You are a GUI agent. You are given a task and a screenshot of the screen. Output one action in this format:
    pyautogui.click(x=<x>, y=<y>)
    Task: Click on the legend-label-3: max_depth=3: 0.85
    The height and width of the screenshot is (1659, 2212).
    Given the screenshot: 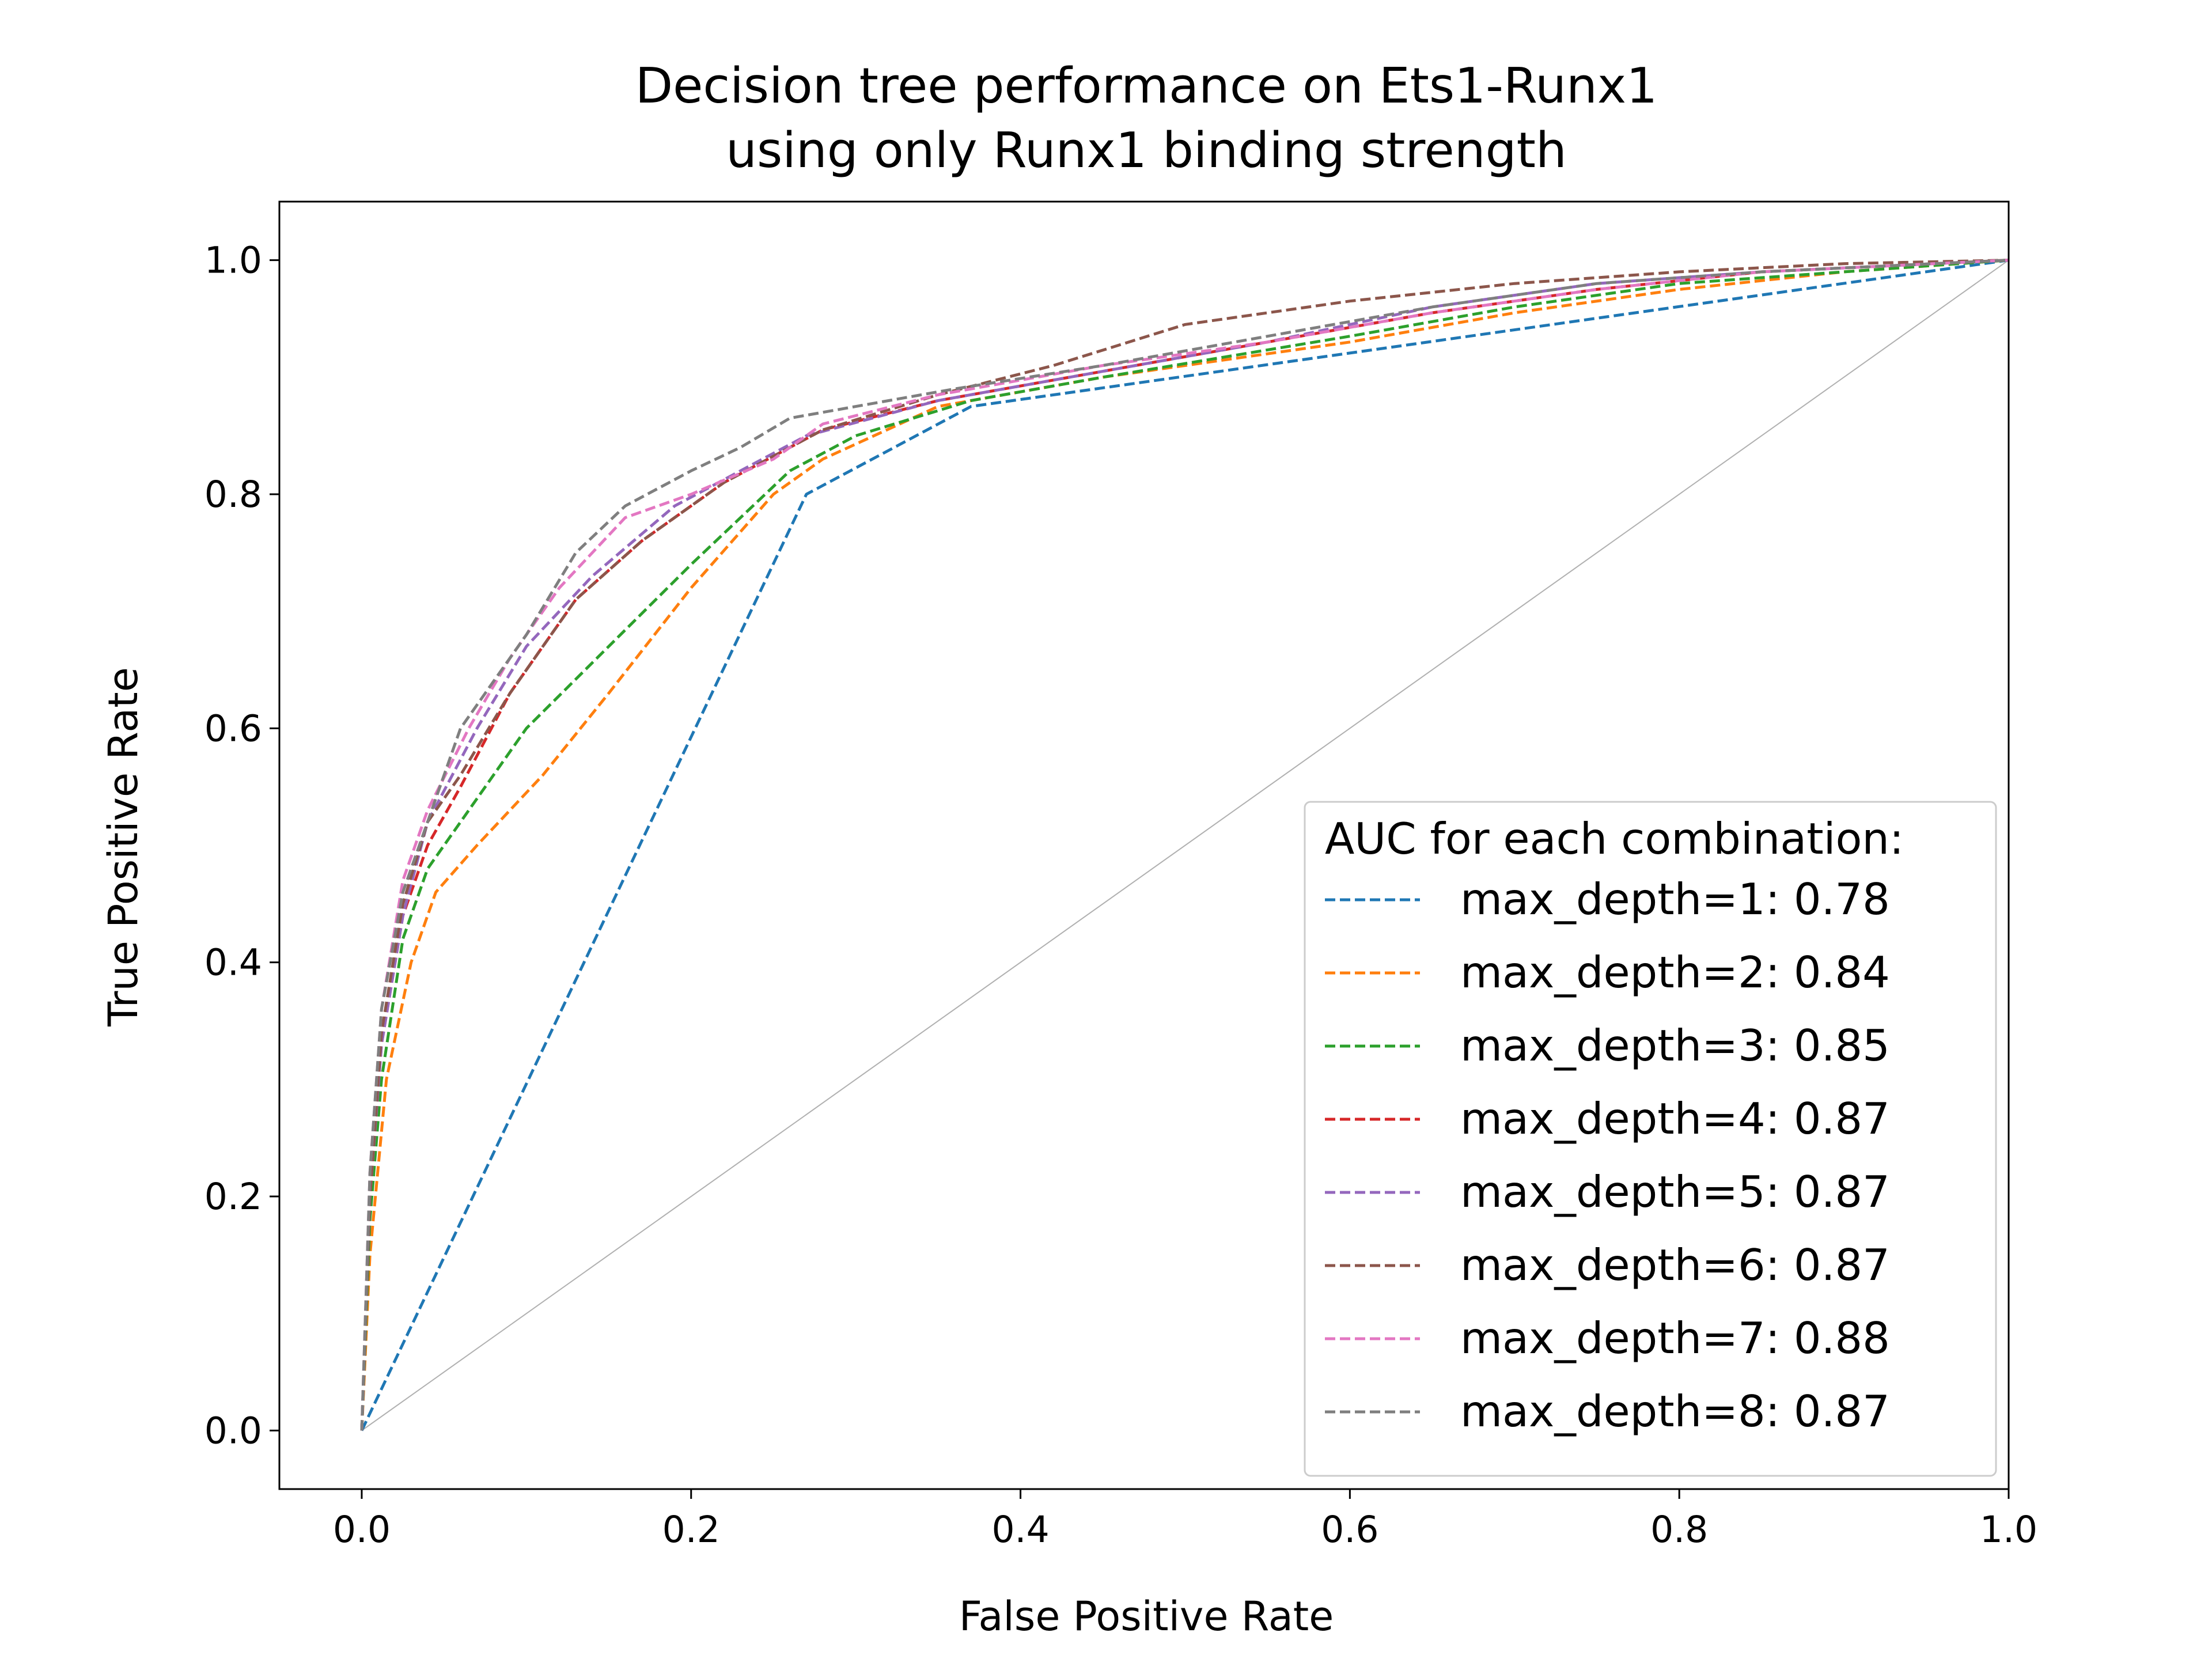 What is the action you would take?
    pyautogui.click(x=1675, y=1045)
    